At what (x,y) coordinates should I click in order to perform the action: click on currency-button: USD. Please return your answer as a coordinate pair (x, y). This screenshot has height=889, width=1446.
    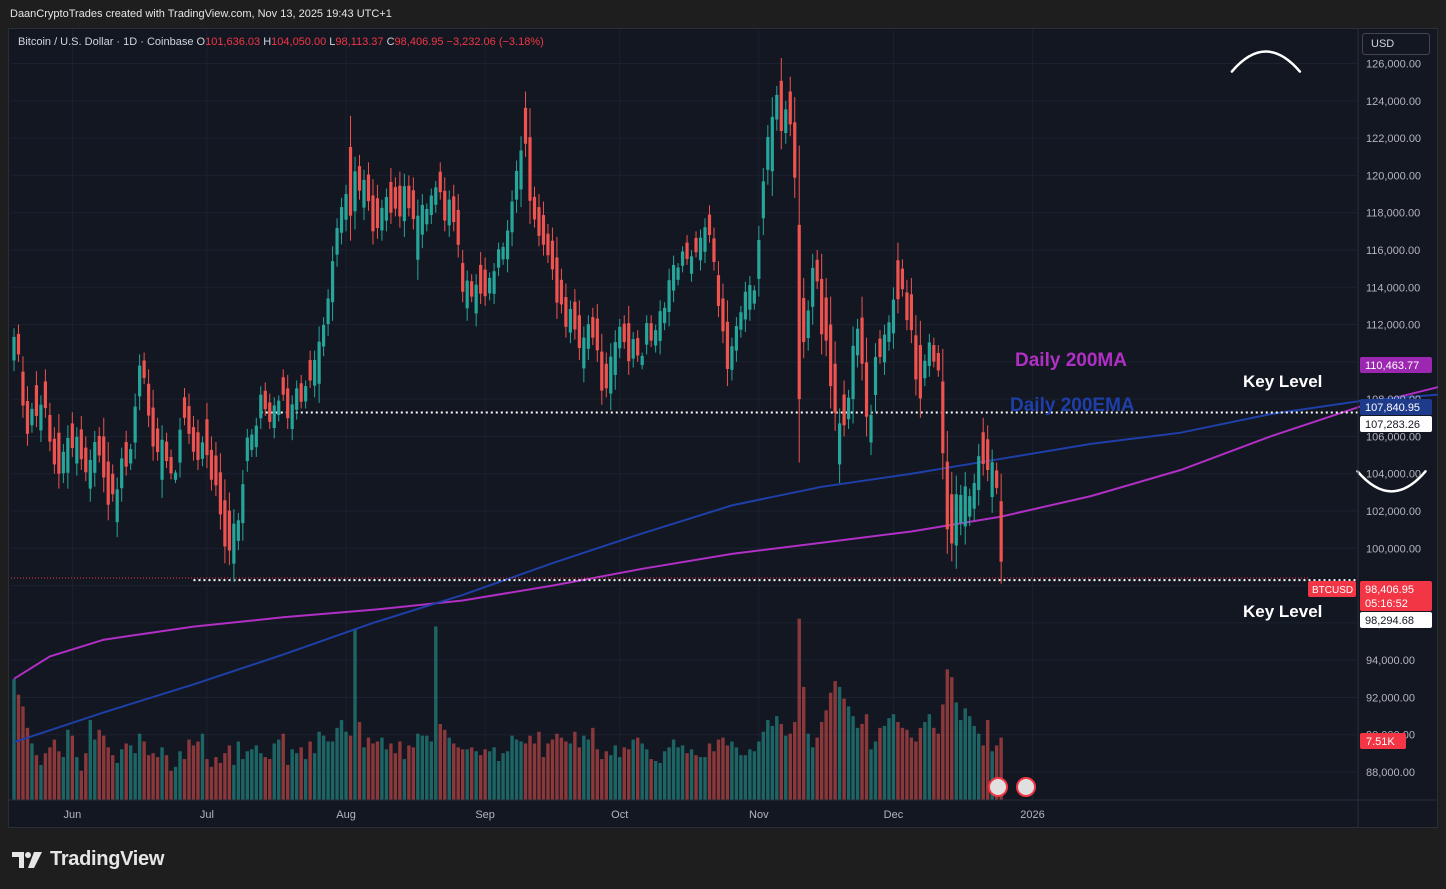
    Looking at the image, I should click on (1396, 44).